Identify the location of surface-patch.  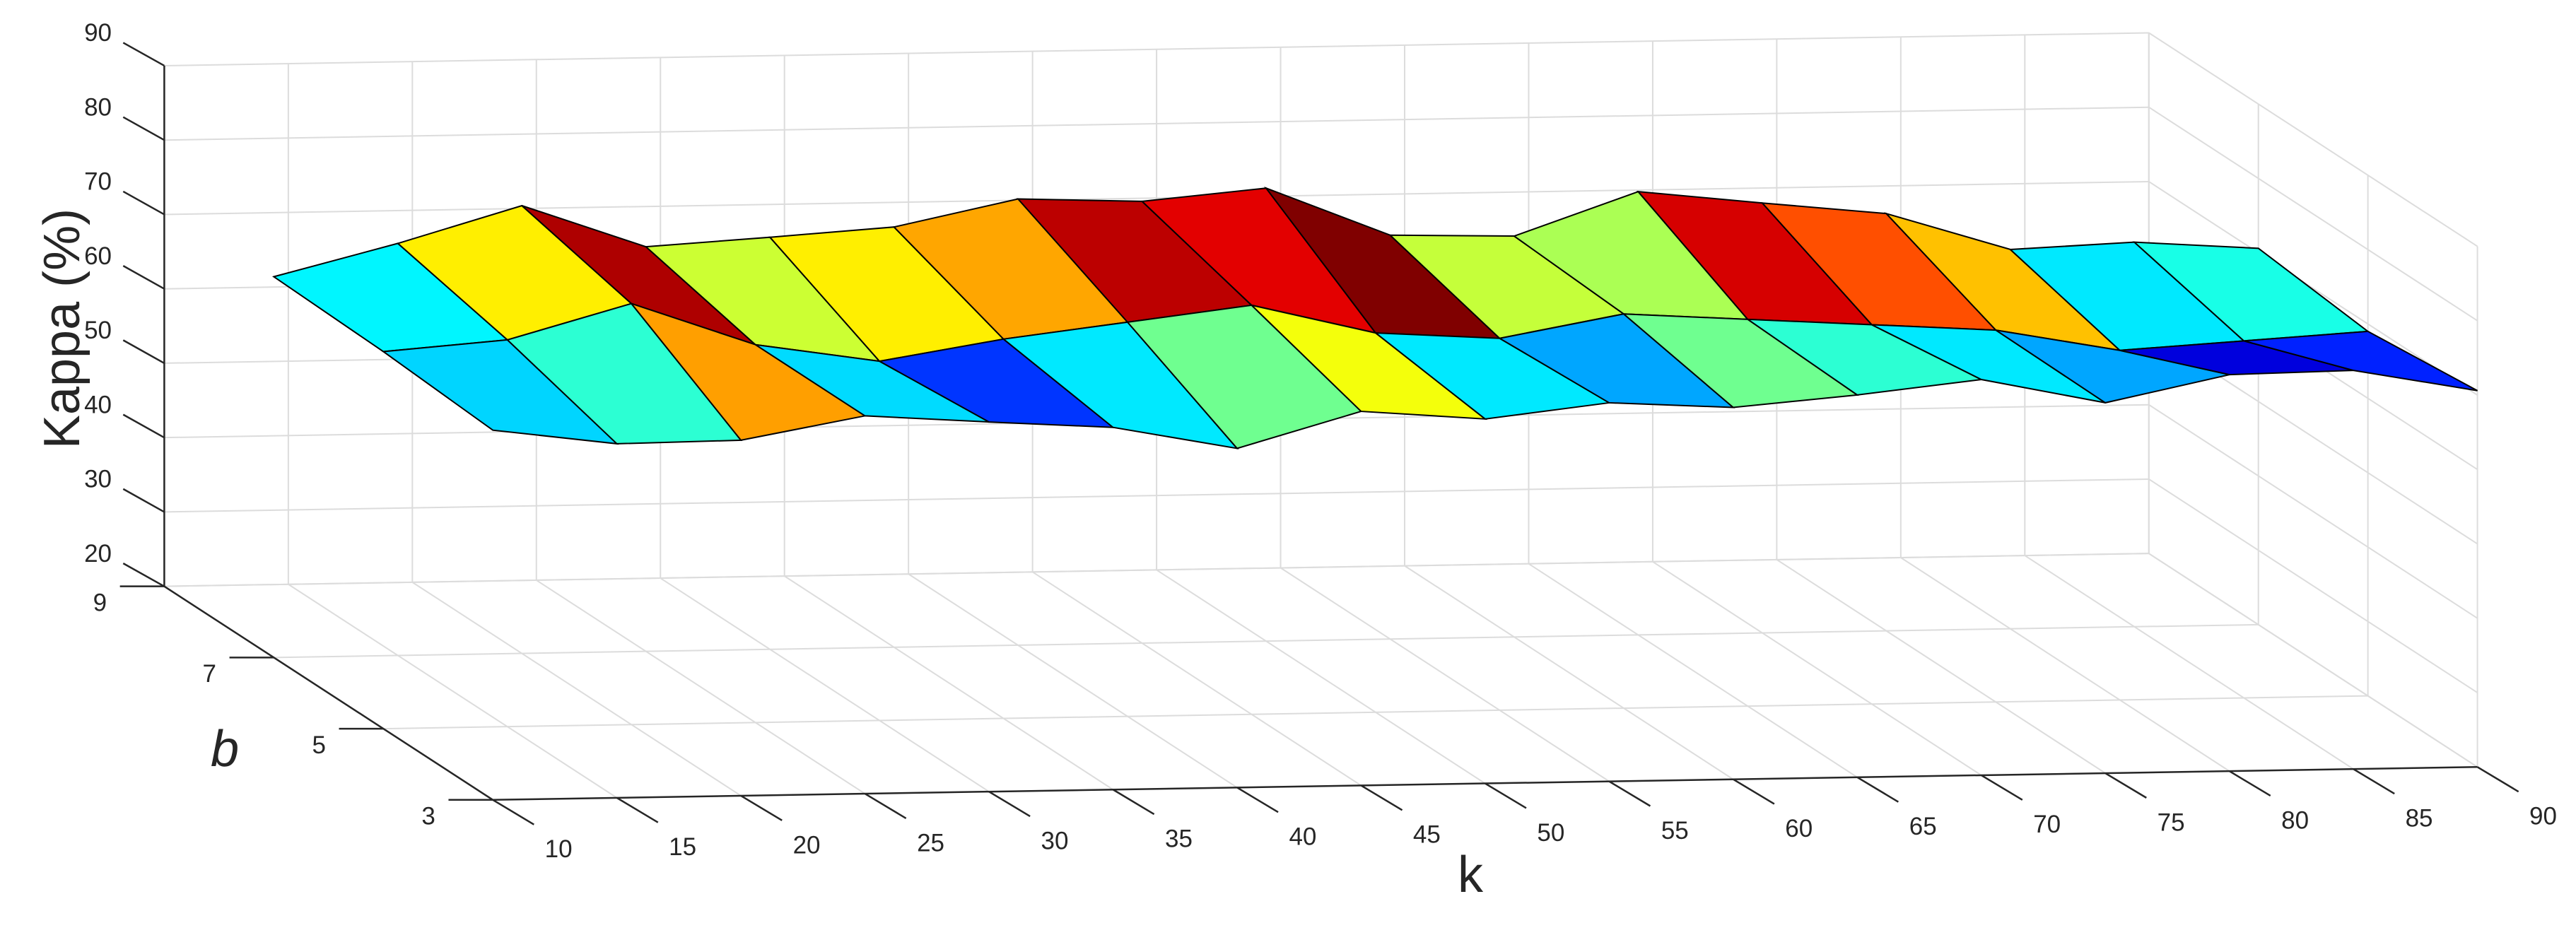
(2361, 361).